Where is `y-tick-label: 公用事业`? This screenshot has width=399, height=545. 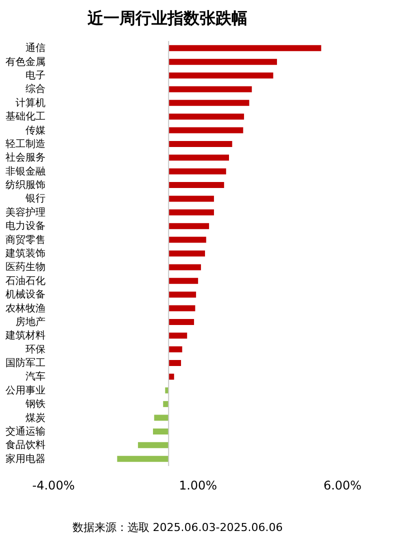
y-tick-label: 公用事业 is located at coordinates (26, 390).